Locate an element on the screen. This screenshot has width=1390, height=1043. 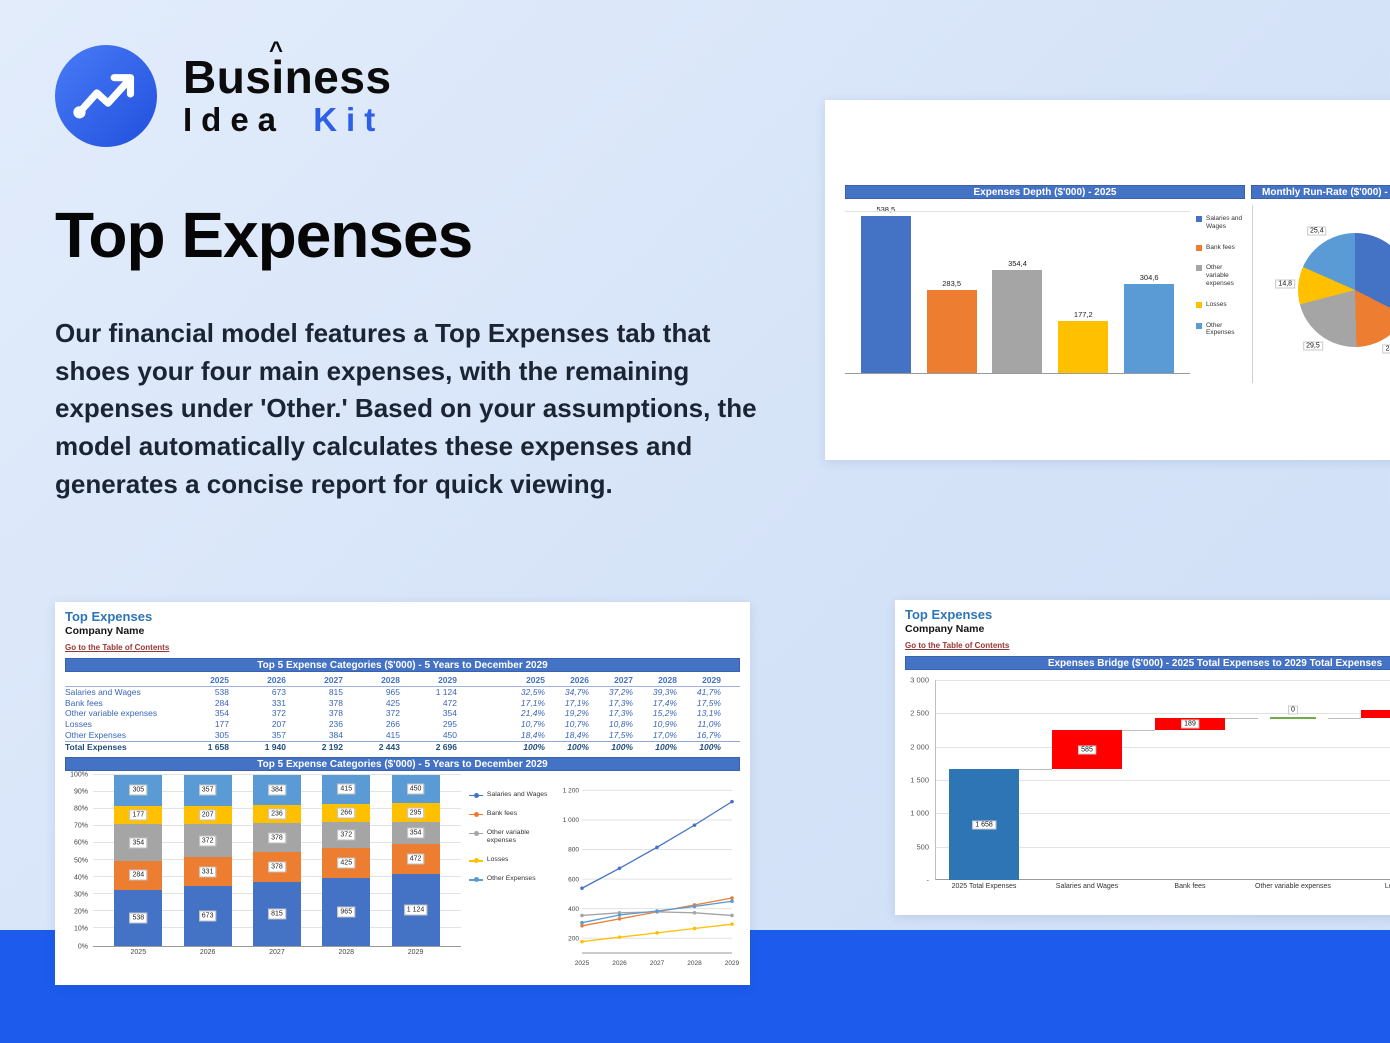
value-cell: 354 is located at coordinates (449, 713).